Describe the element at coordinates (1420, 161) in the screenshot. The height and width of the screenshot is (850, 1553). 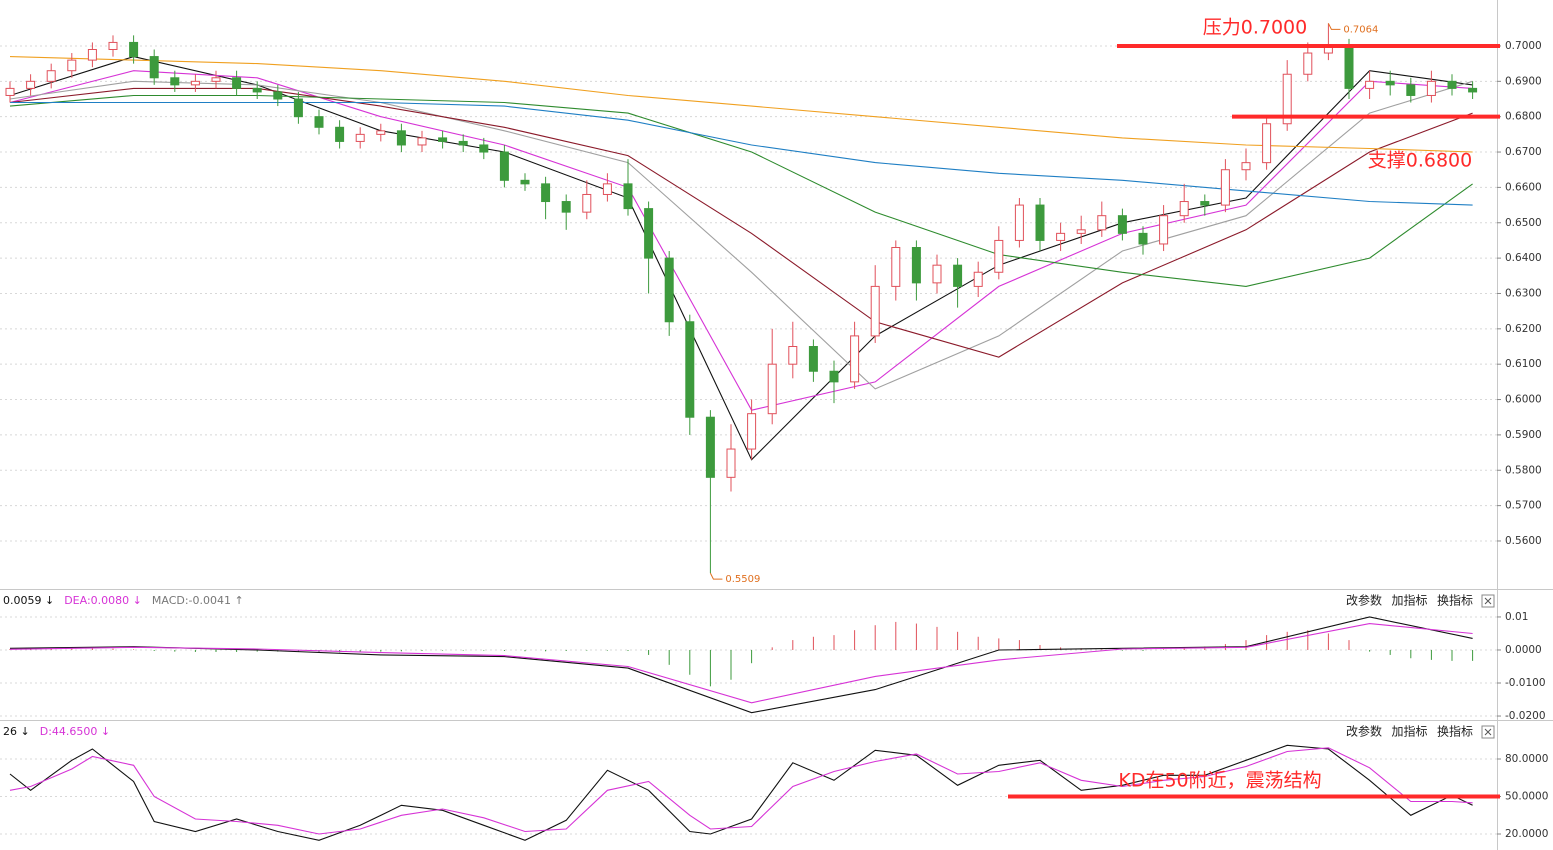
I see `level-label: 支撑0.6800` at that location.